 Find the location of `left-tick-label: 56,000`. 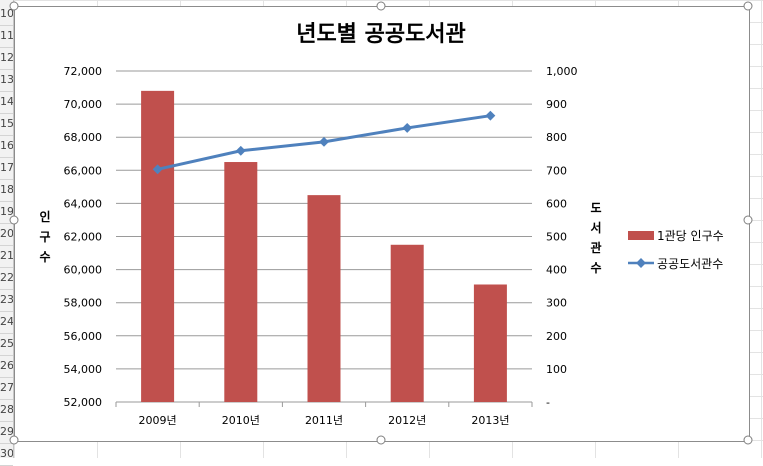

left-tick-label: 56,000 is located at coordinates (83, 336).